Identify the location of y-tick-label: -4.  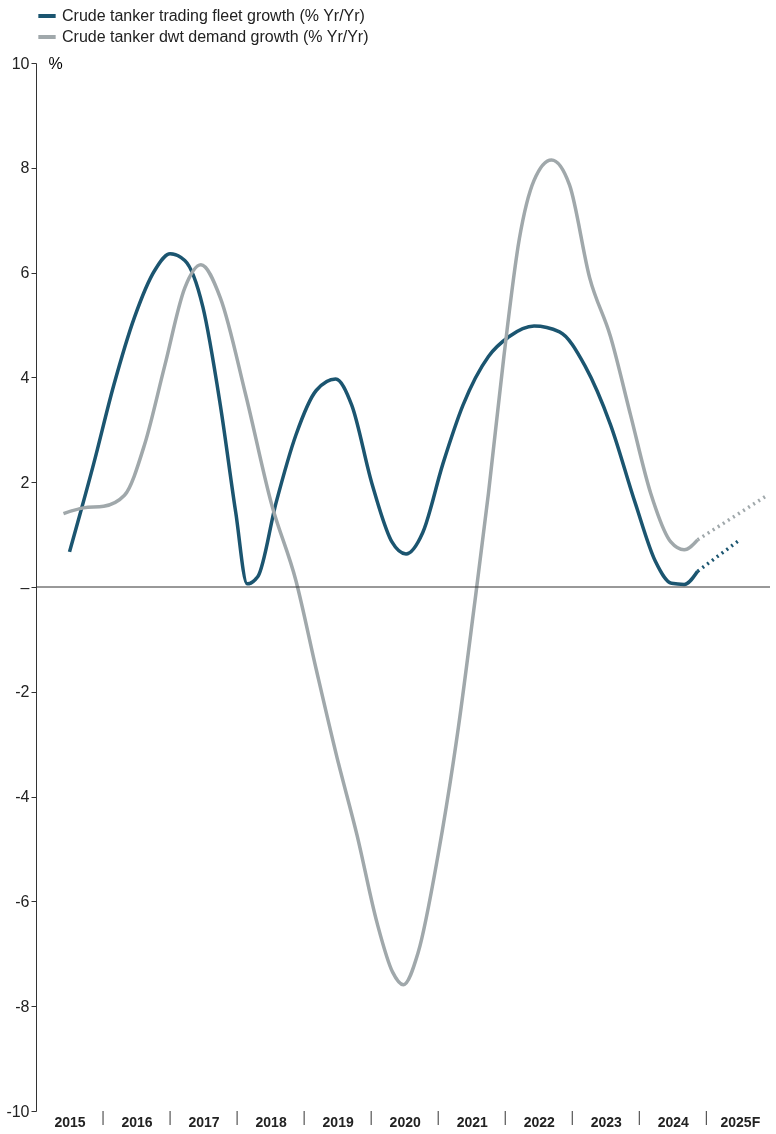
(22, 797).